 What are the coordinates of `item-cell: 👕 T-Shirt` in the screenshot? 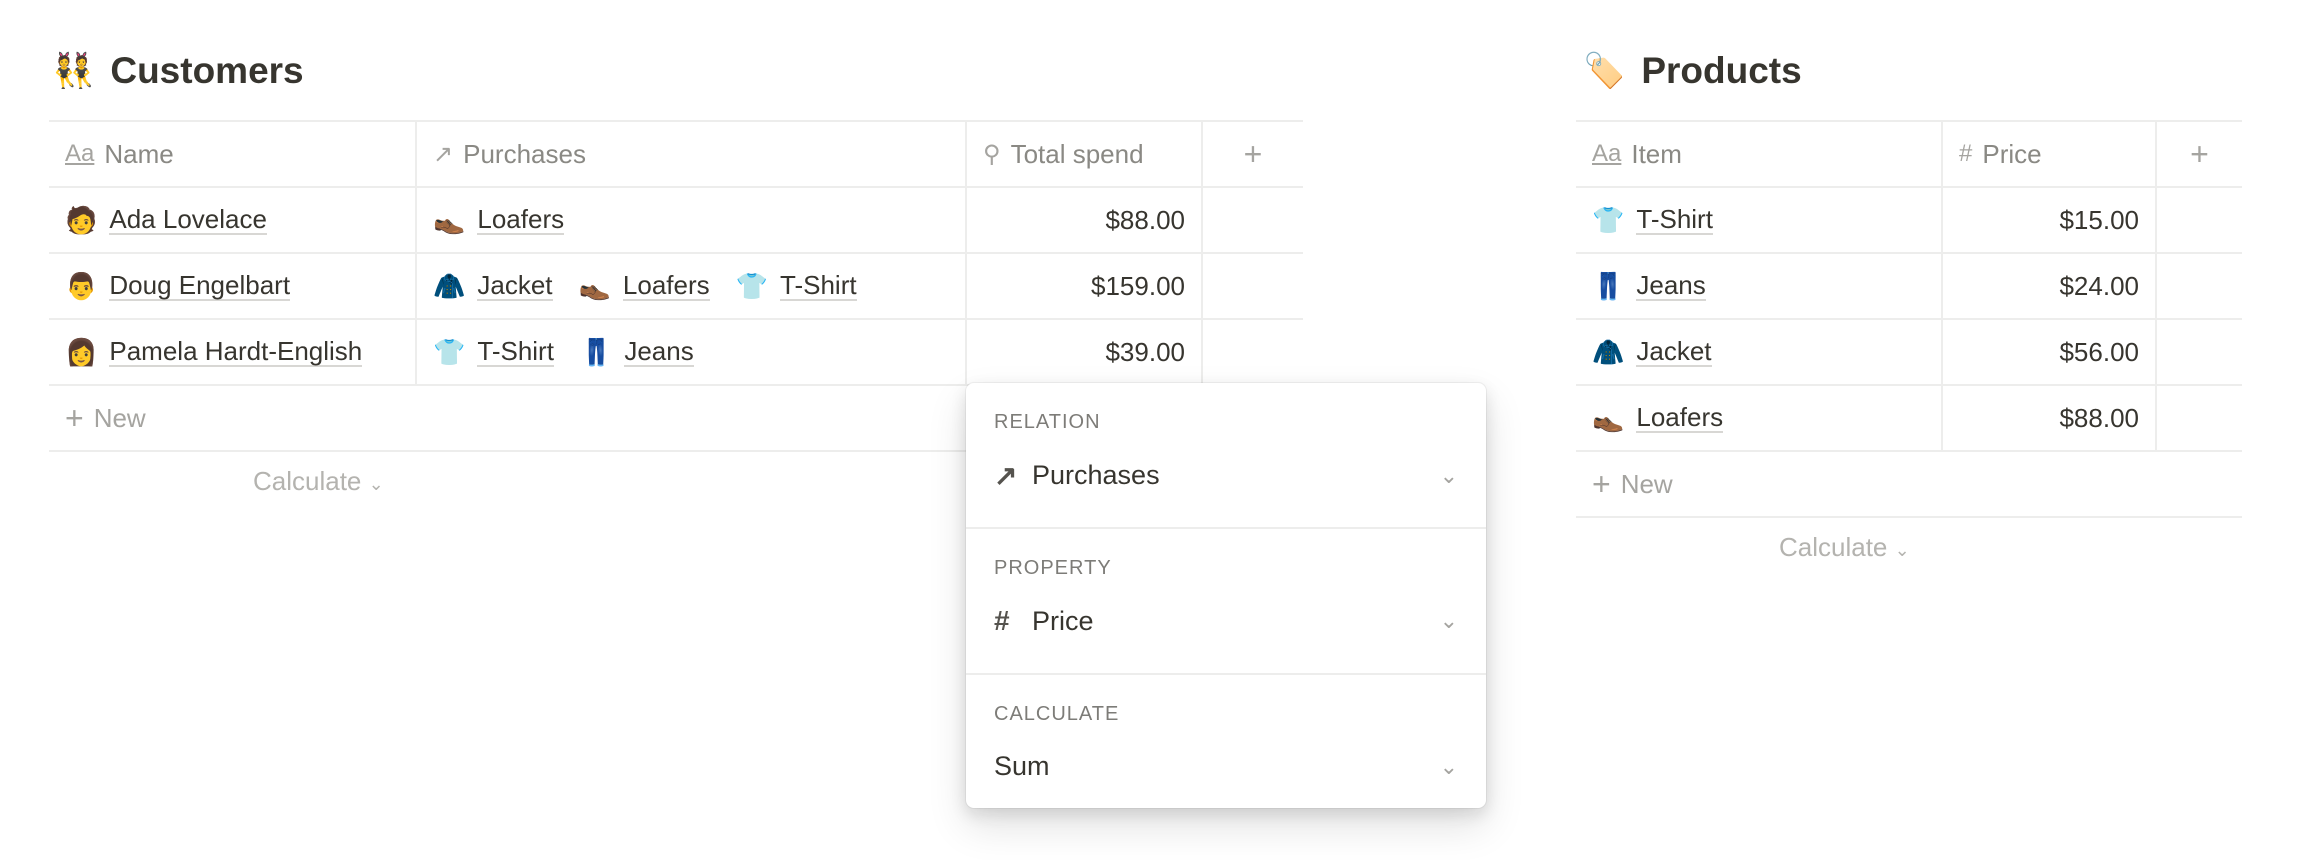 It's located at (1759, 220).